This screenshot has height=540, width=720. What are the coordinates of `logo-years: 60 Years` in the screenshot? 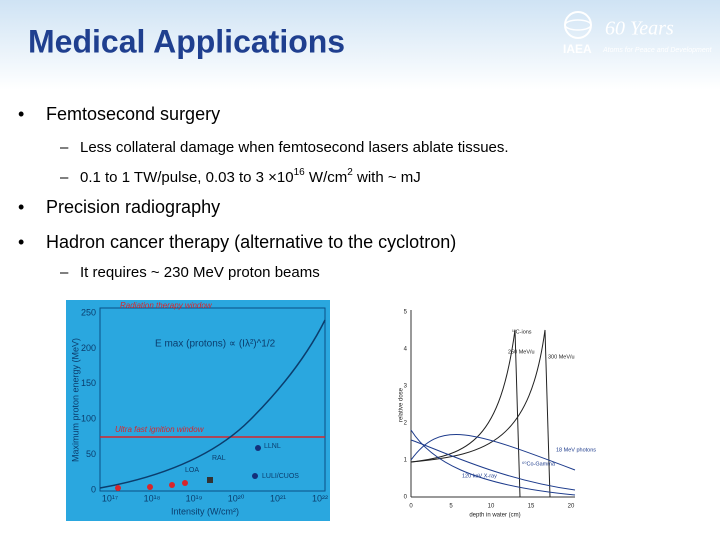 It's located at (639, 29).